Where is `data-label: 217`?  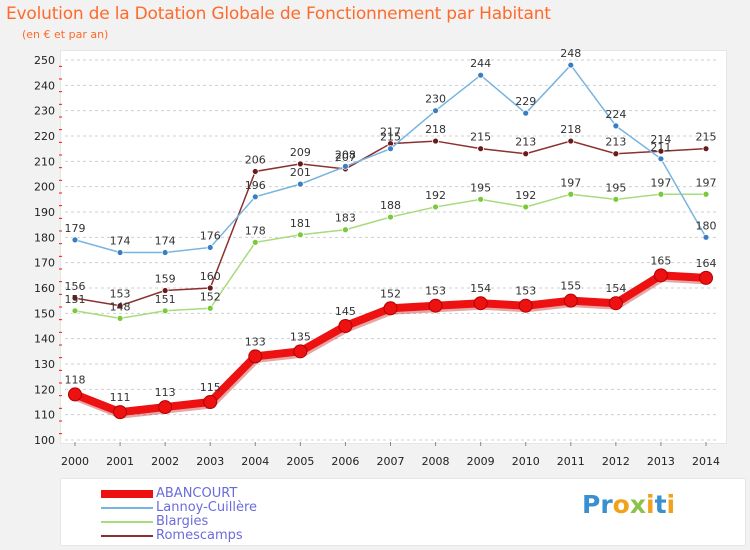
data-label: 217 is located at coordinates (390, 132).